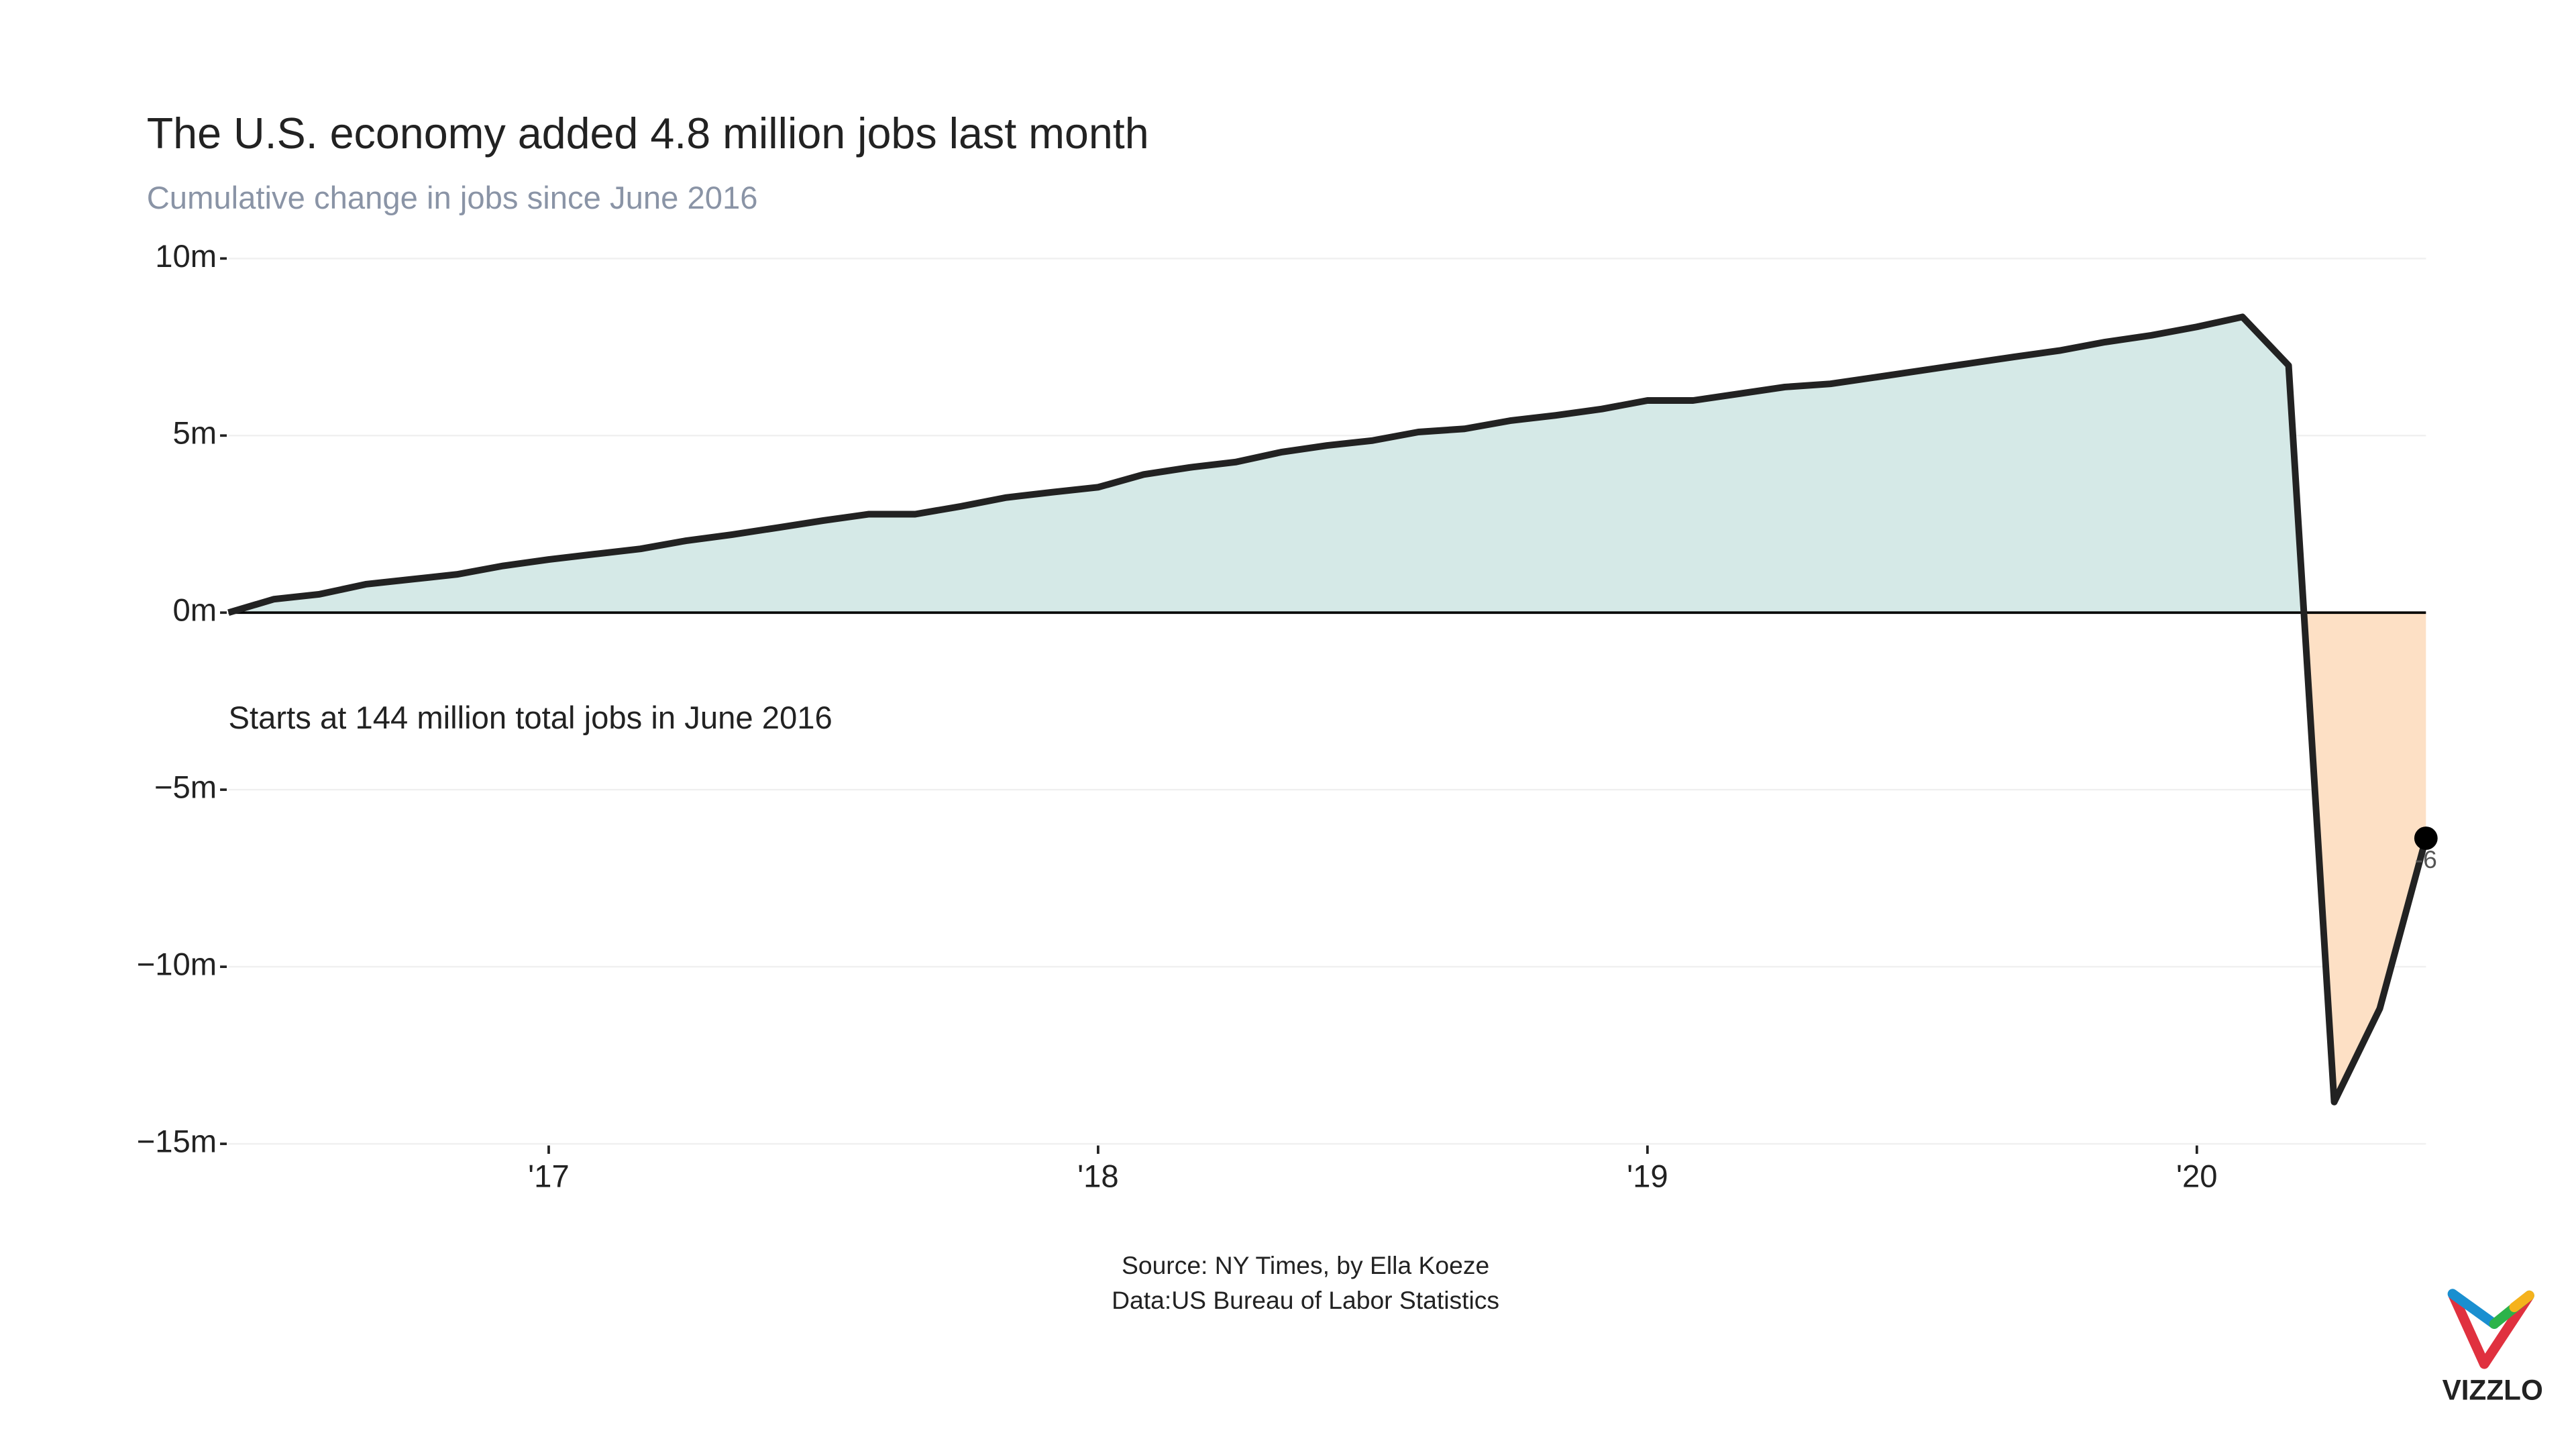  Describe the element at coordinates (2426, 859) in the screenshot. I see `data-label: -6` at that location.